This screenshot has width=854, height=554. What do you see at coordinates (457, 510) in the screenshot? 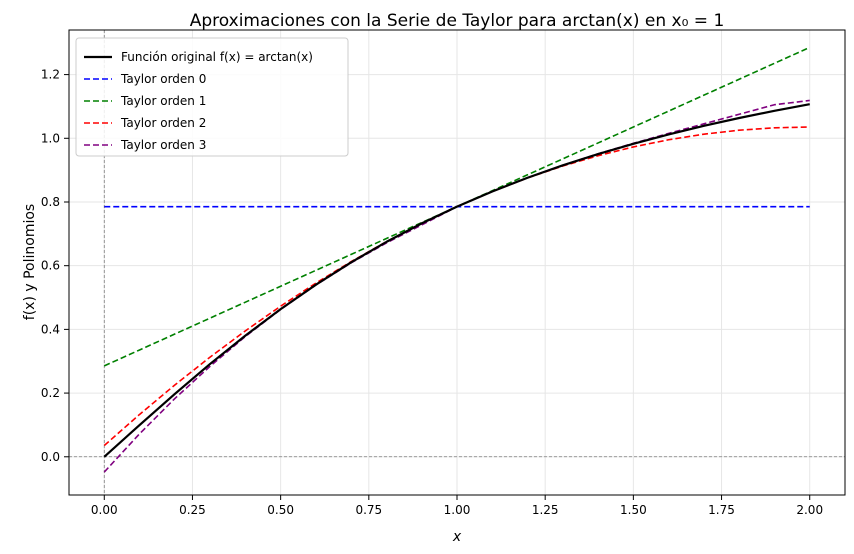
I see `x-tick-label: 1.00` at bounding box center [457, 510].